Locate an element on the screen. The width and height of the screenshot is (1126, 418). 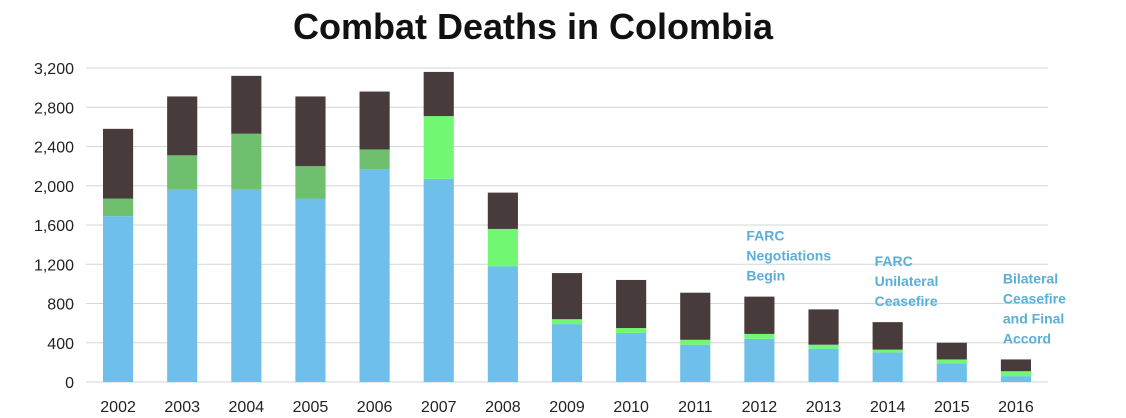
x-tick-label: 2014 is located at coordinates (888, 407).